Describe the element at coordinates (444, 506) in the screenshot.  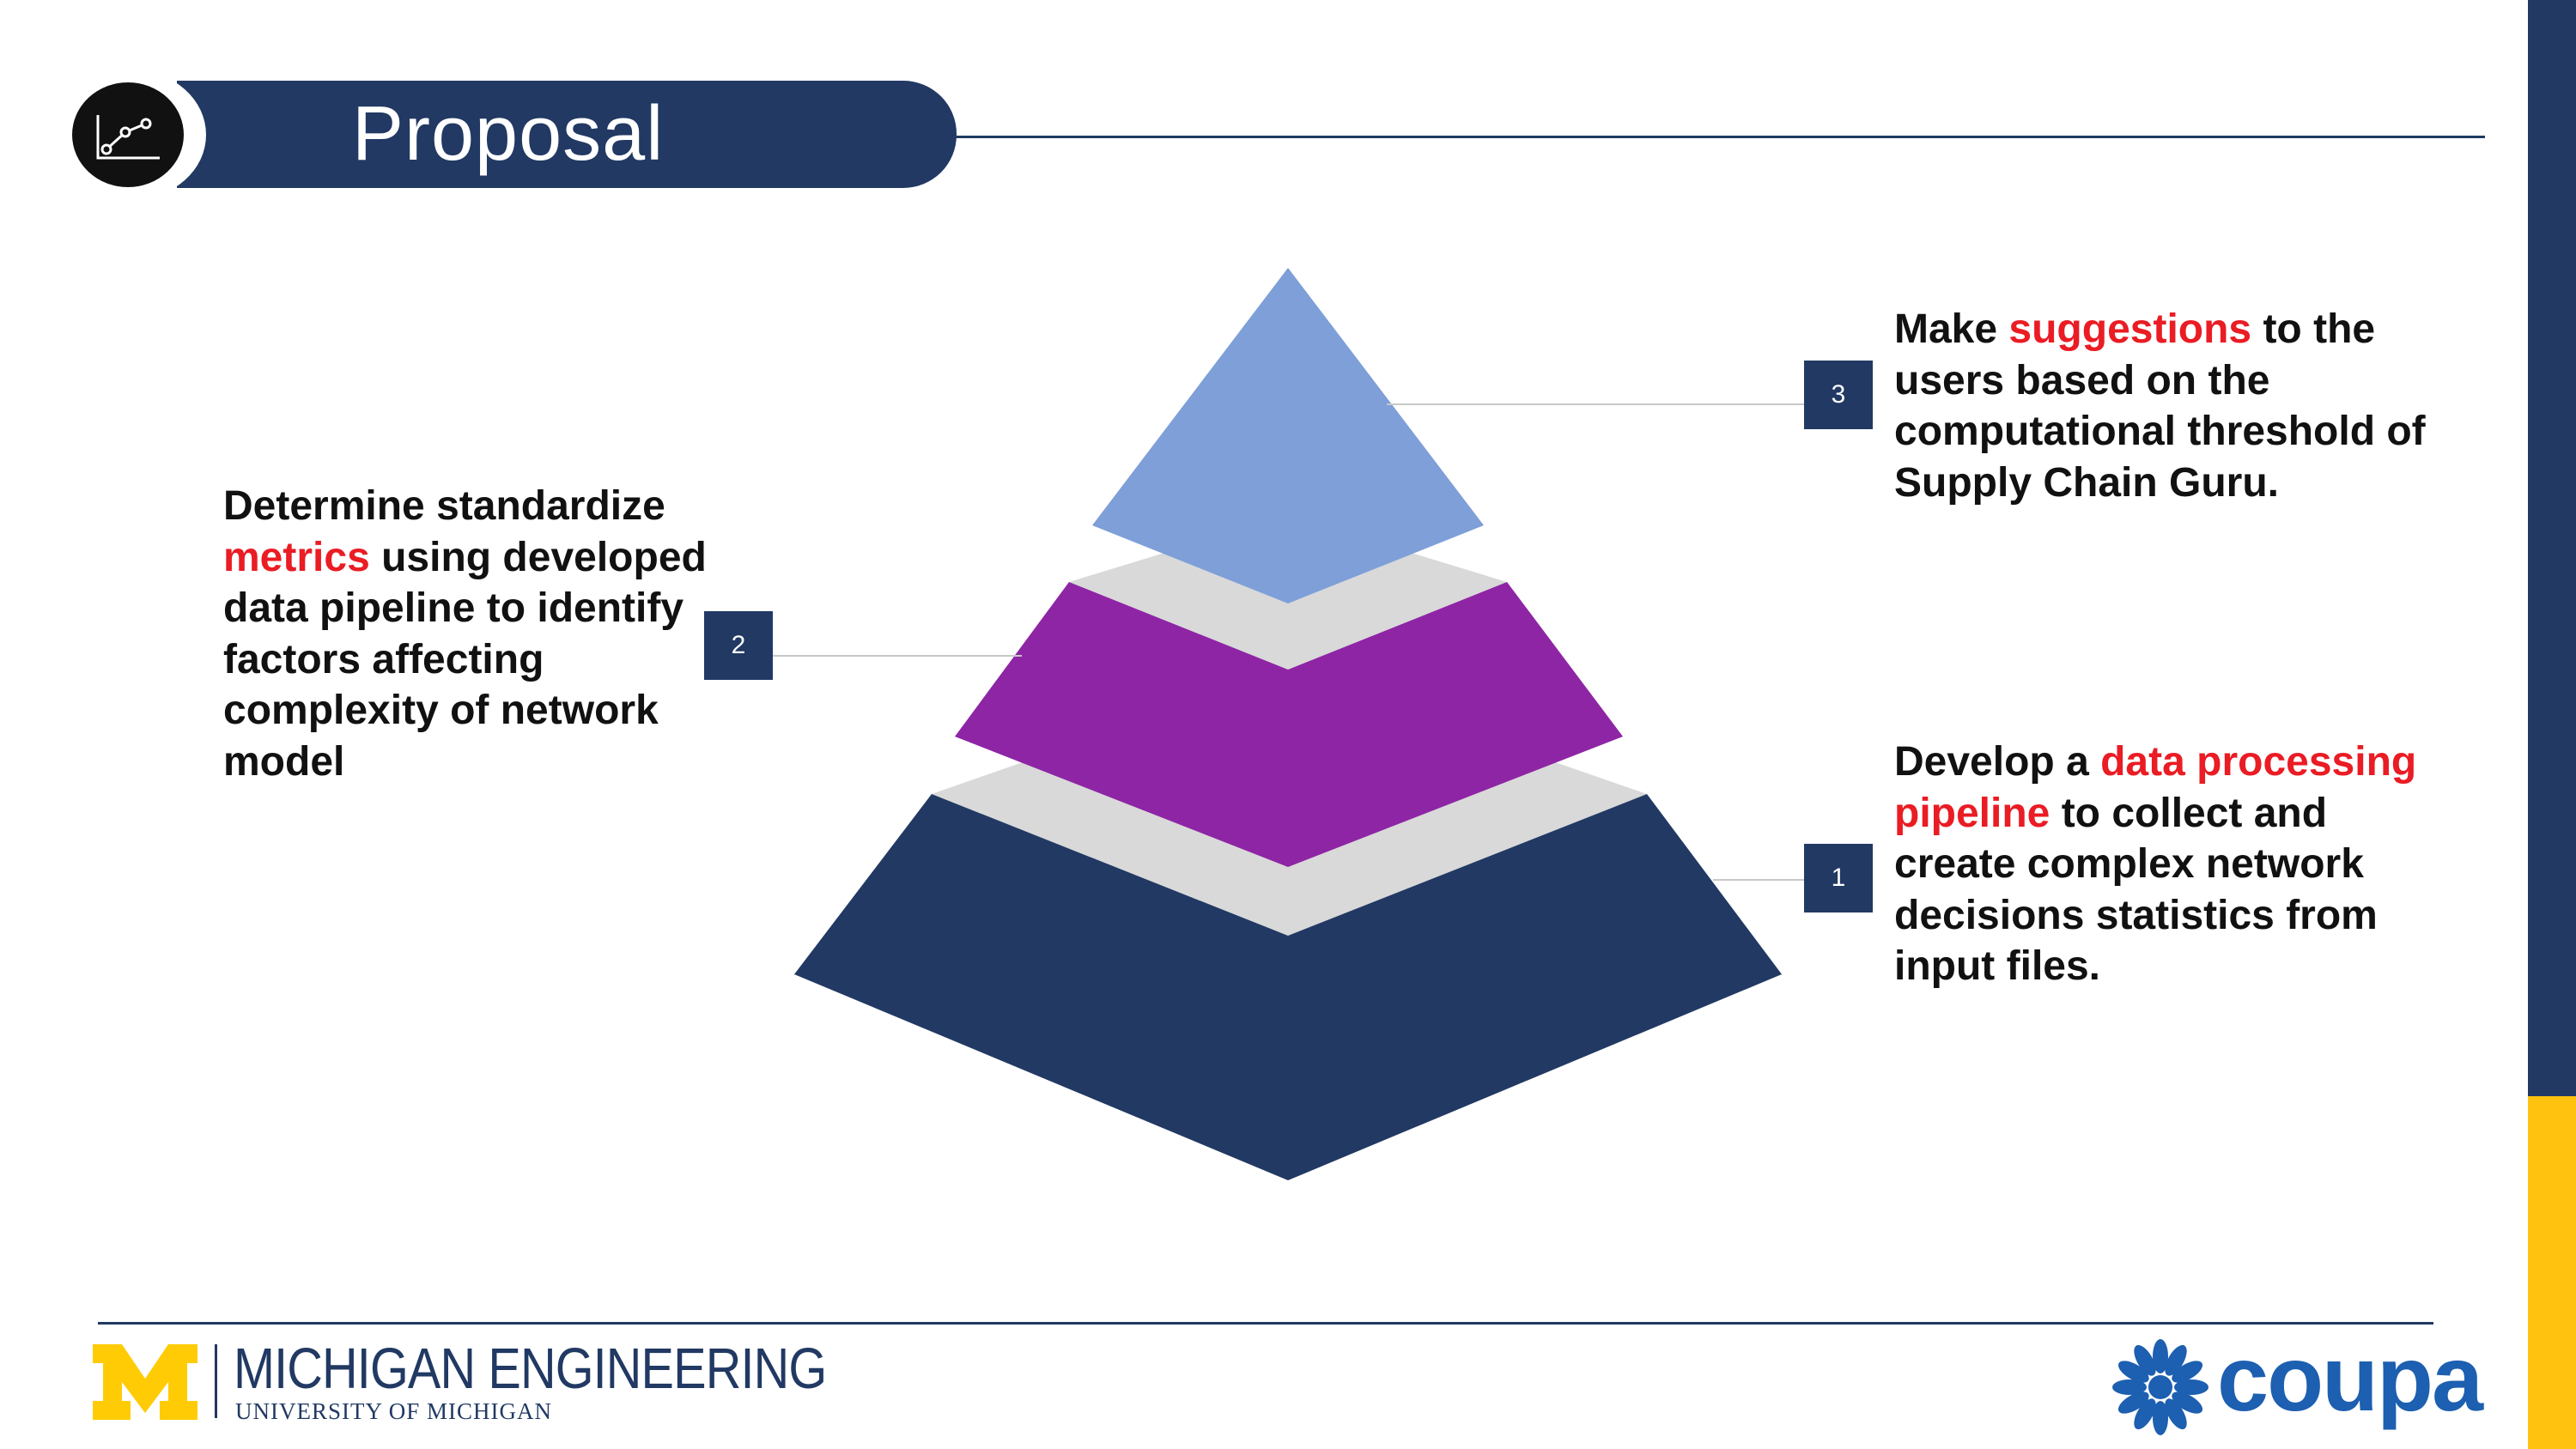
I see `desc-part: Determine standardize` at that location.